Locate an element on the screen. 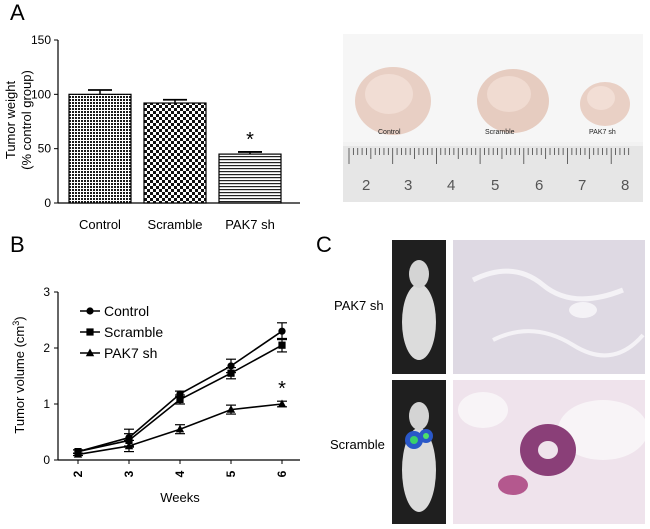  y-tick-label: 150 is located at coordinates (41, 40).